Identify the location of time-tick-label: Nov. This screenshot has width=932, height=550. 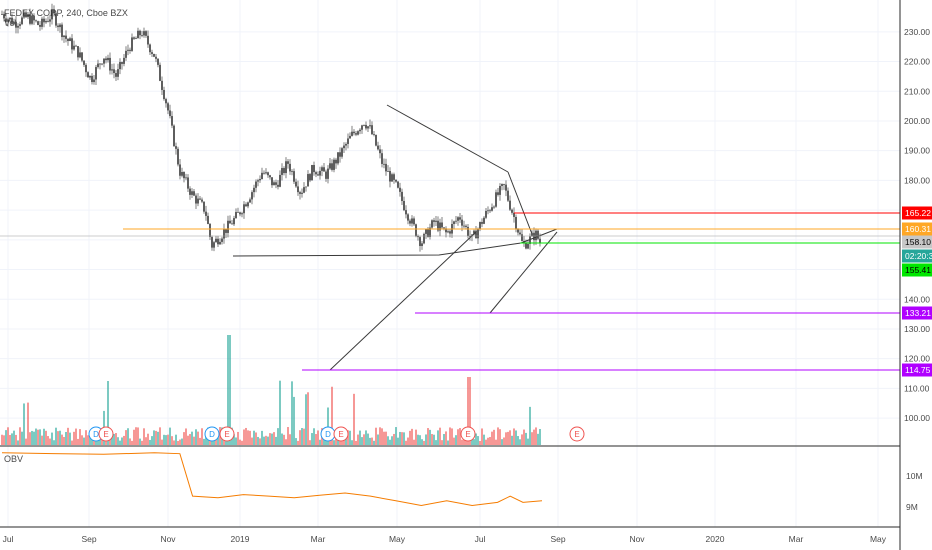
(637, 539).